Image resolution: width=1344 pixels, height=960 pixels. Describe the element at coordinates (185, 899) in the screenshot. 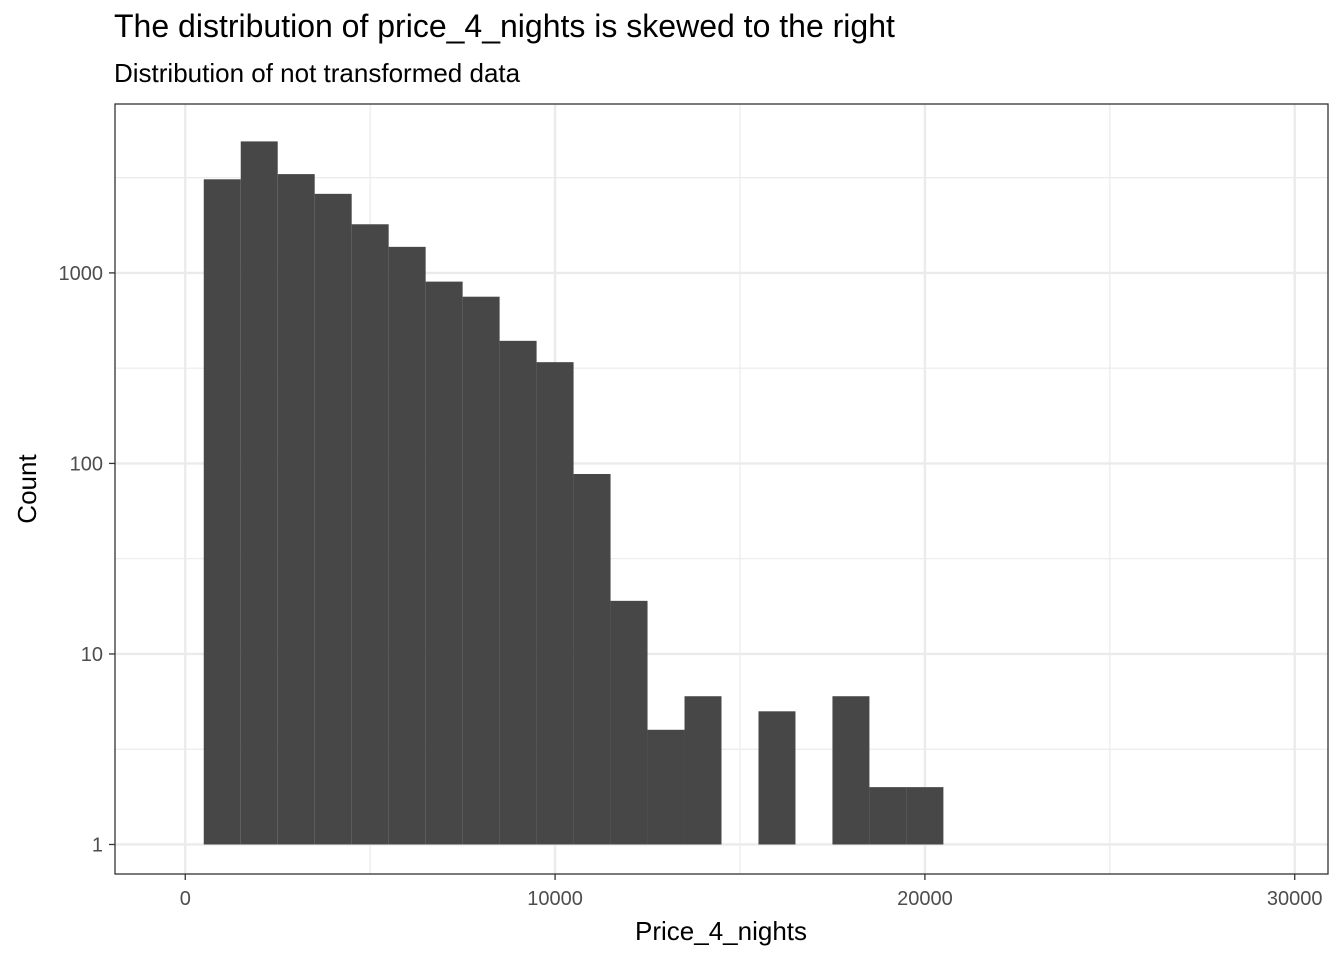

I see `x-tick-label: 0` at that location.